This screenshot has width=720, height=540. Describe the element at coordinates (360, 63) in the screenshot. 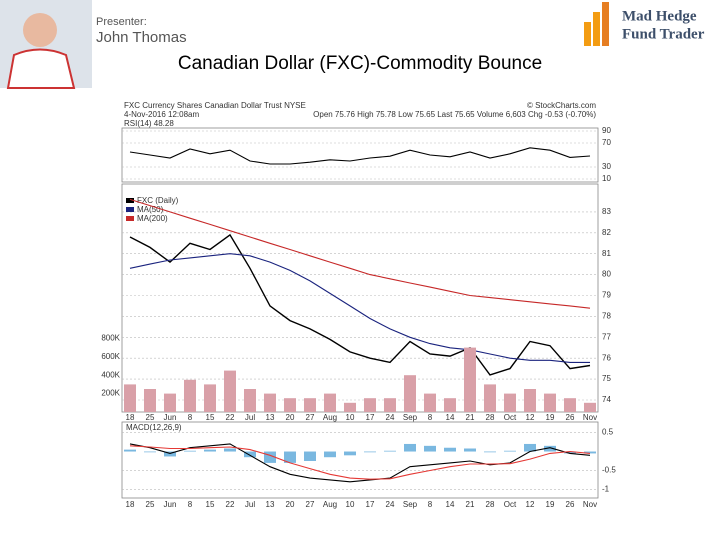

I see `slide-title: Canadian Dollar (FXC)-Commodity Bounce` at that location.